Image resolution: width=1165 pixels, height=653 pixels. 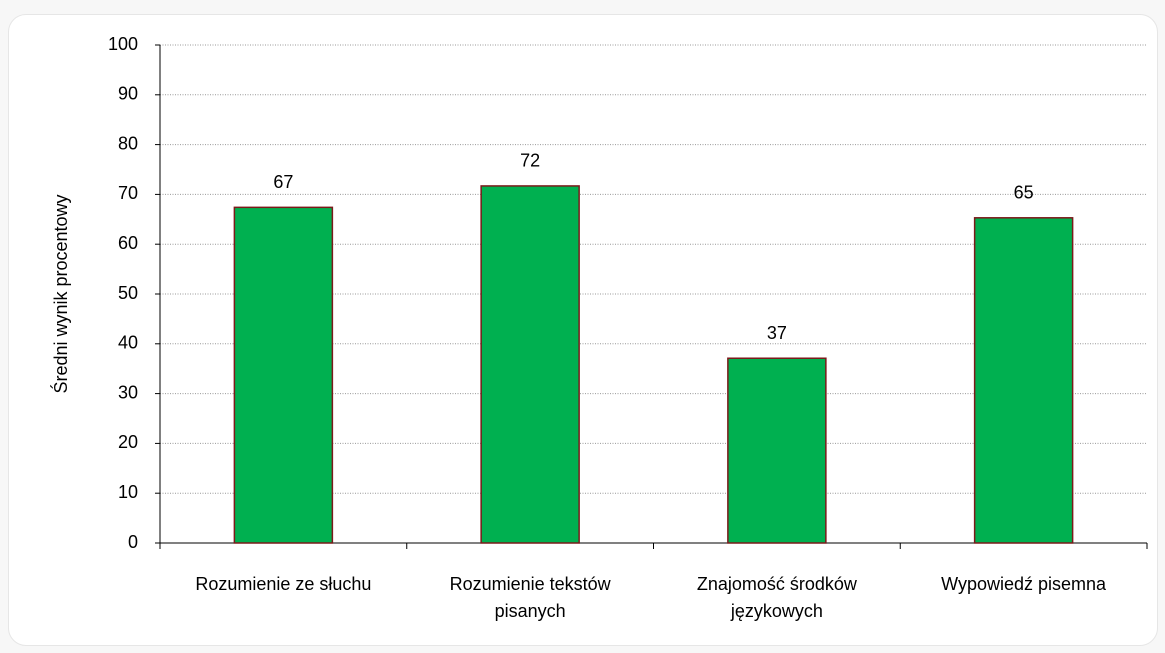 What do you see at coordinates (128, 492) in the screenshot?
I see `y-tick-label: 10` at bounding box center [128, 492].